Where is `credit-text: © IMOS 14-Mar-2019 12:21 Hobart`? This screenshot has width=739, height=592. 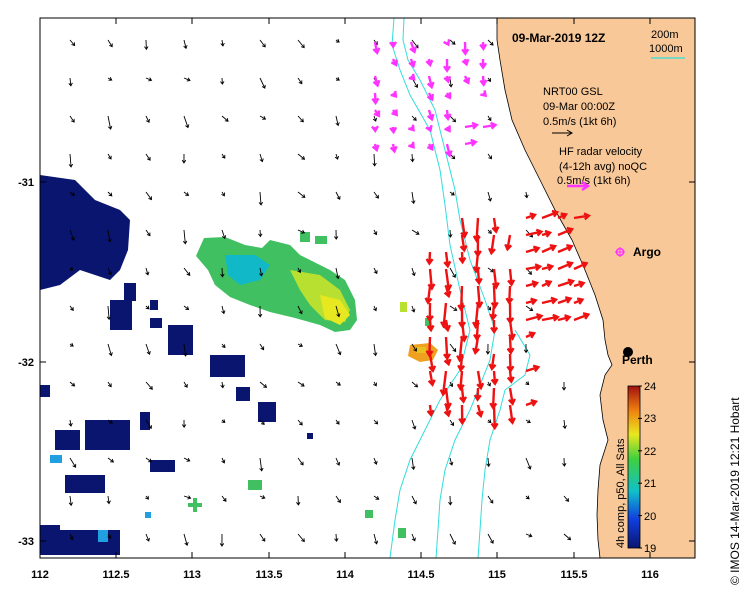
credit-text: © IMOS 14-Mar-2019 12:21 Hobart is located at coordinates (733, 491).